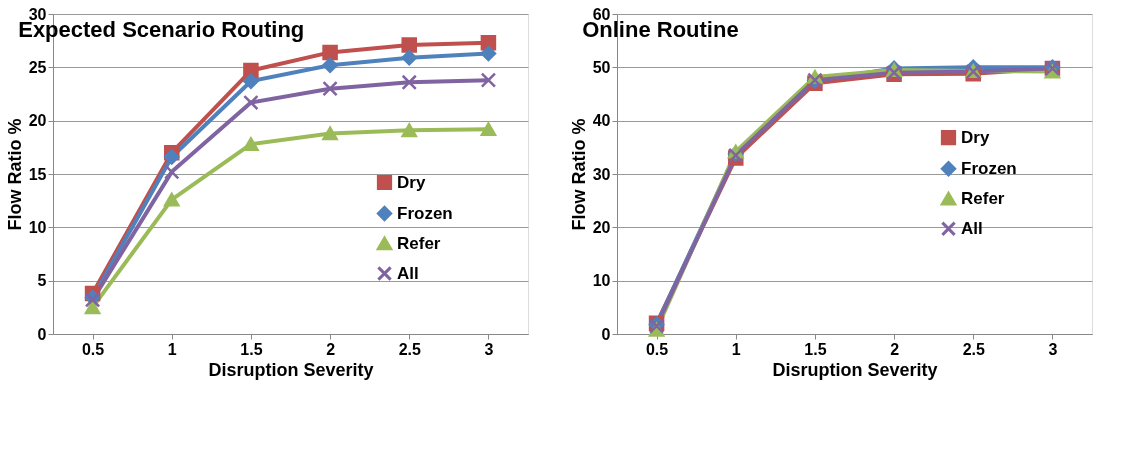 The width and height of the screenshot is (1140, 465). What do you see at coordinates (601, 121) in the screenshot?
I see `y-tick-label: 40` at bounding box center [601, 121].